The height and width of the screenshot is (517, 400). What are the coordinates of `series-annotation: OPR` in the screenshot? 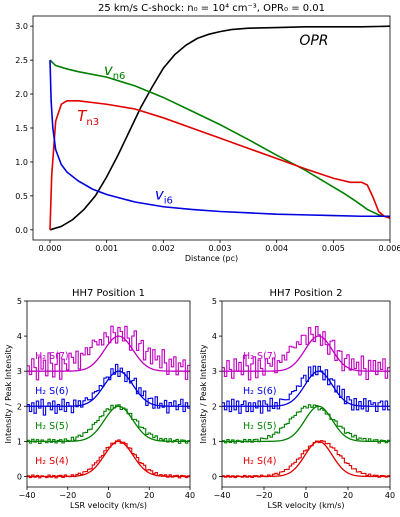 It's located at (313, 41).